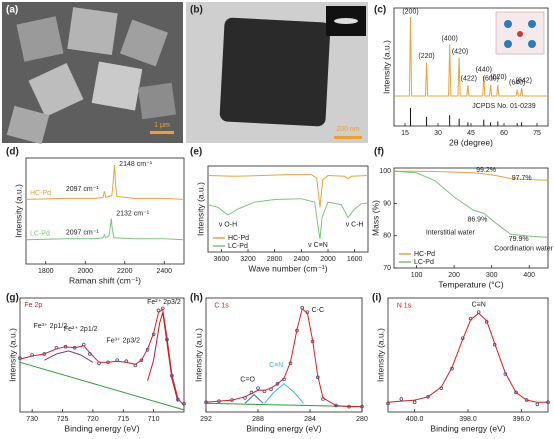 The height and width of the screenshot is (439, 554). What do you see at coordinates (410, 11) in the screenshot?
I see `annotation: (200)` at bounding box center [410, 11].